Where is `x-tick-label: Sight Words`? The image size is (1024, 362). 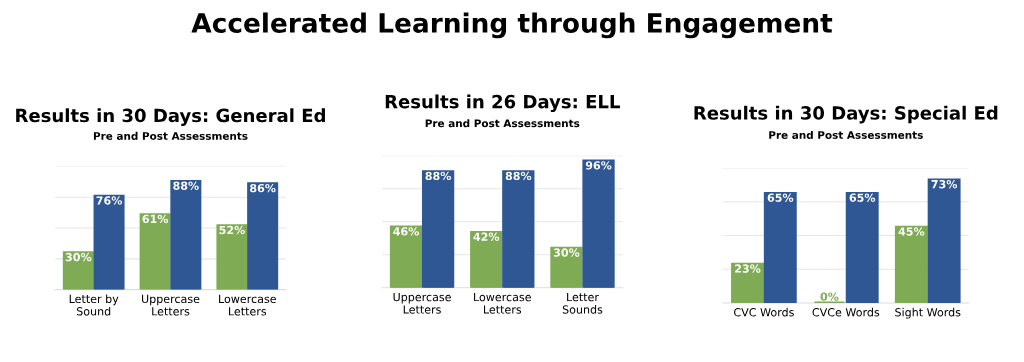
x-tick-label: Sight Words is located at coordinates (928, 313).